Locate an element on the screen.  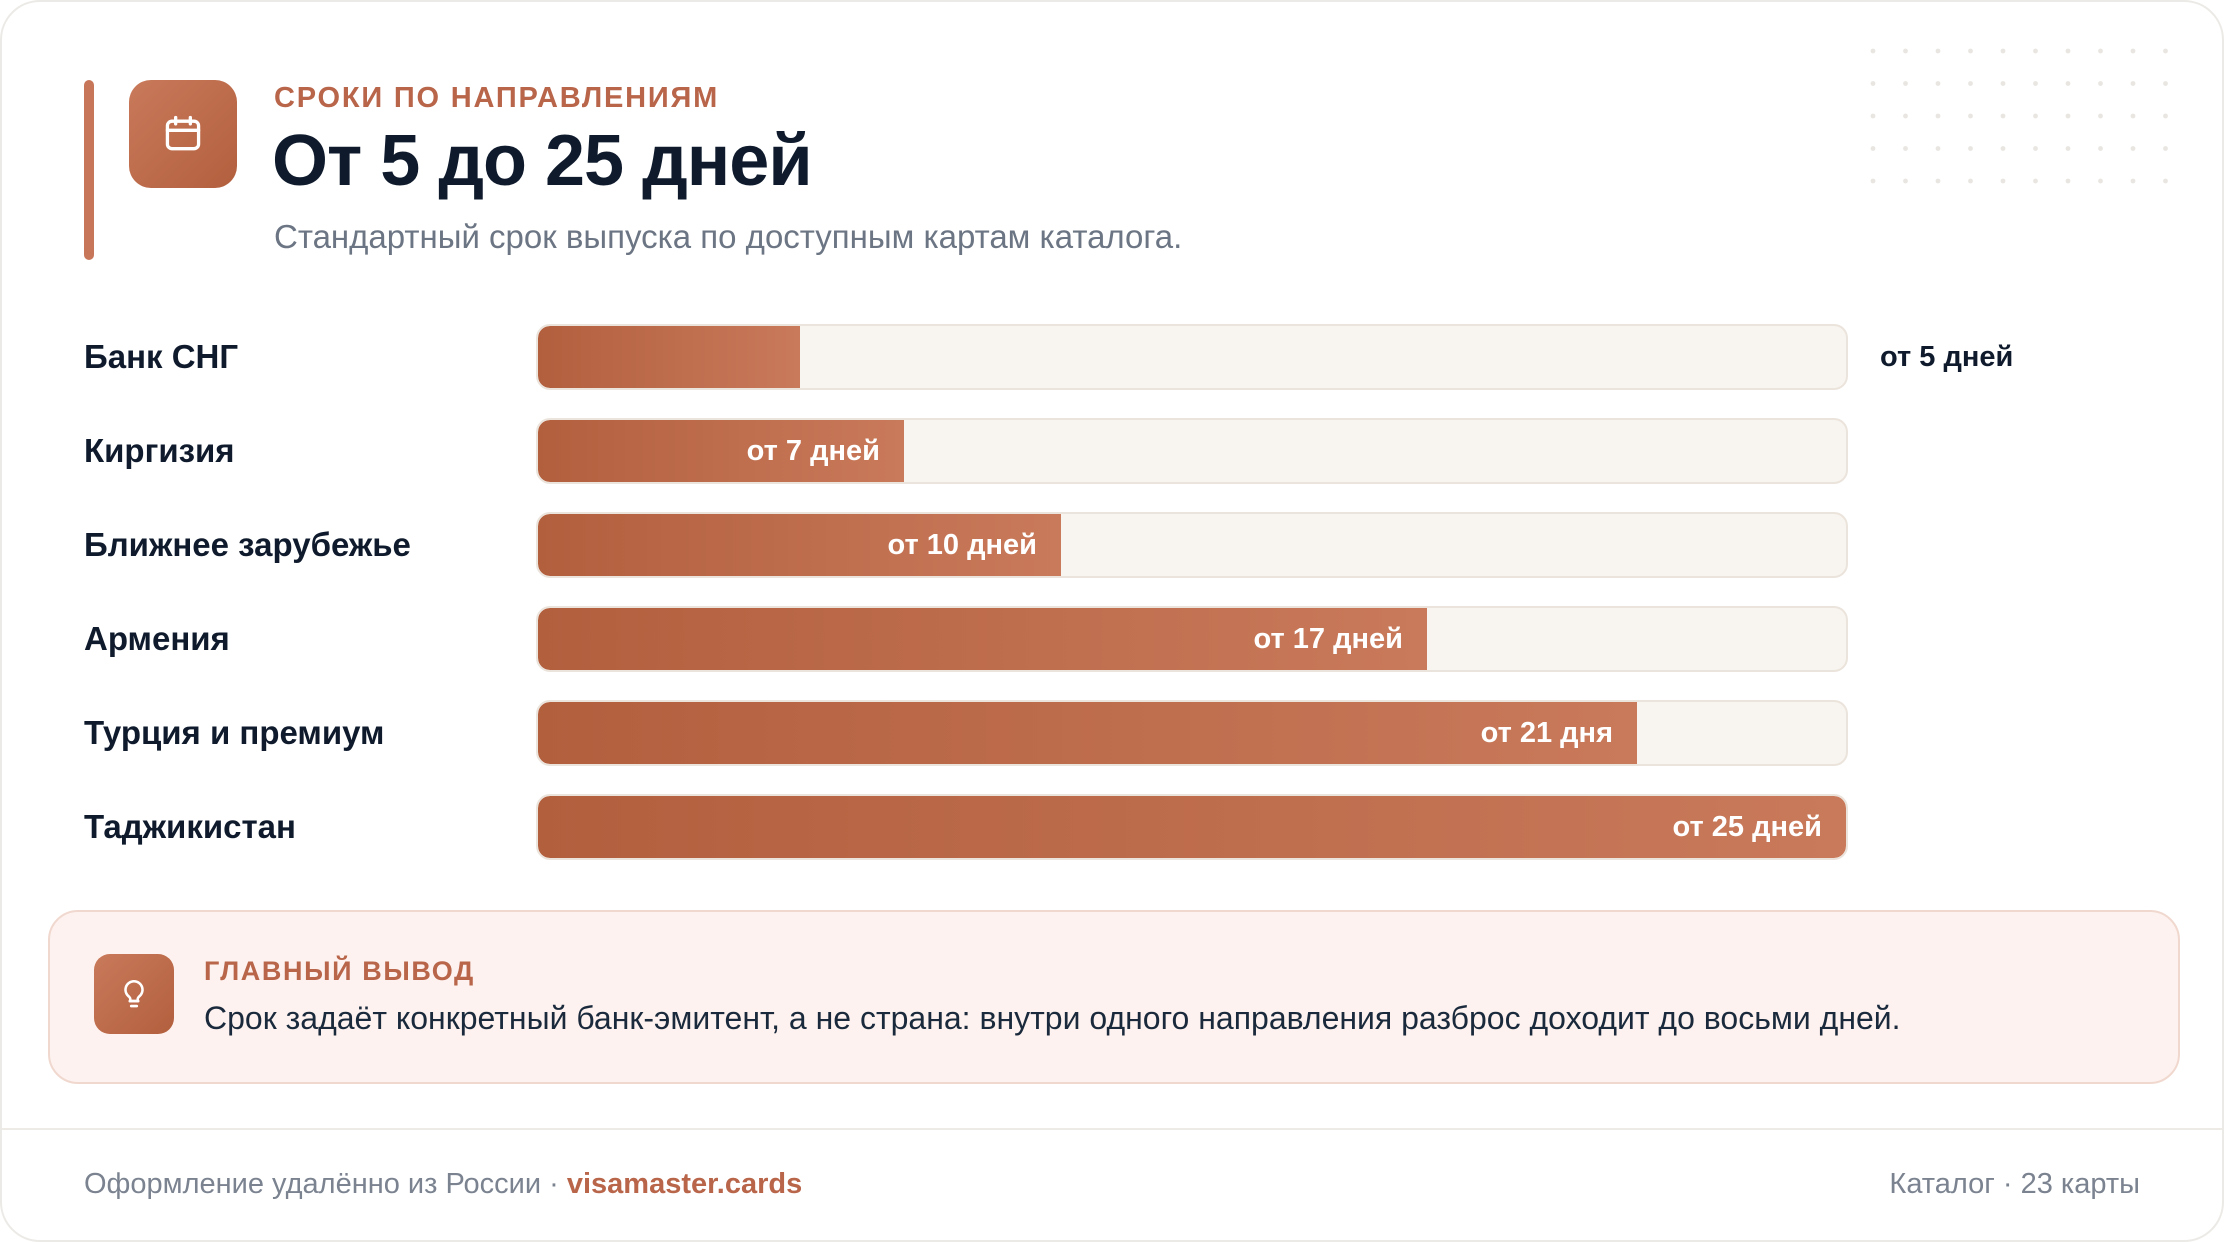
bar-value-label: от 10 дней is located at coordinates (962, 545).